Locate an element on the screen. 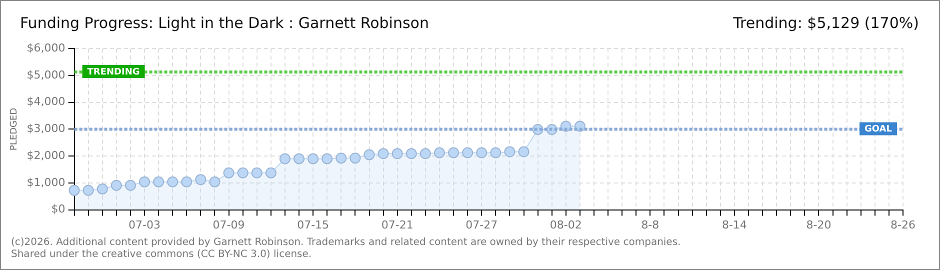 This screenshot has width=940, height=270. x-tick-label: 07-27 is located at coordinates (482, 225).